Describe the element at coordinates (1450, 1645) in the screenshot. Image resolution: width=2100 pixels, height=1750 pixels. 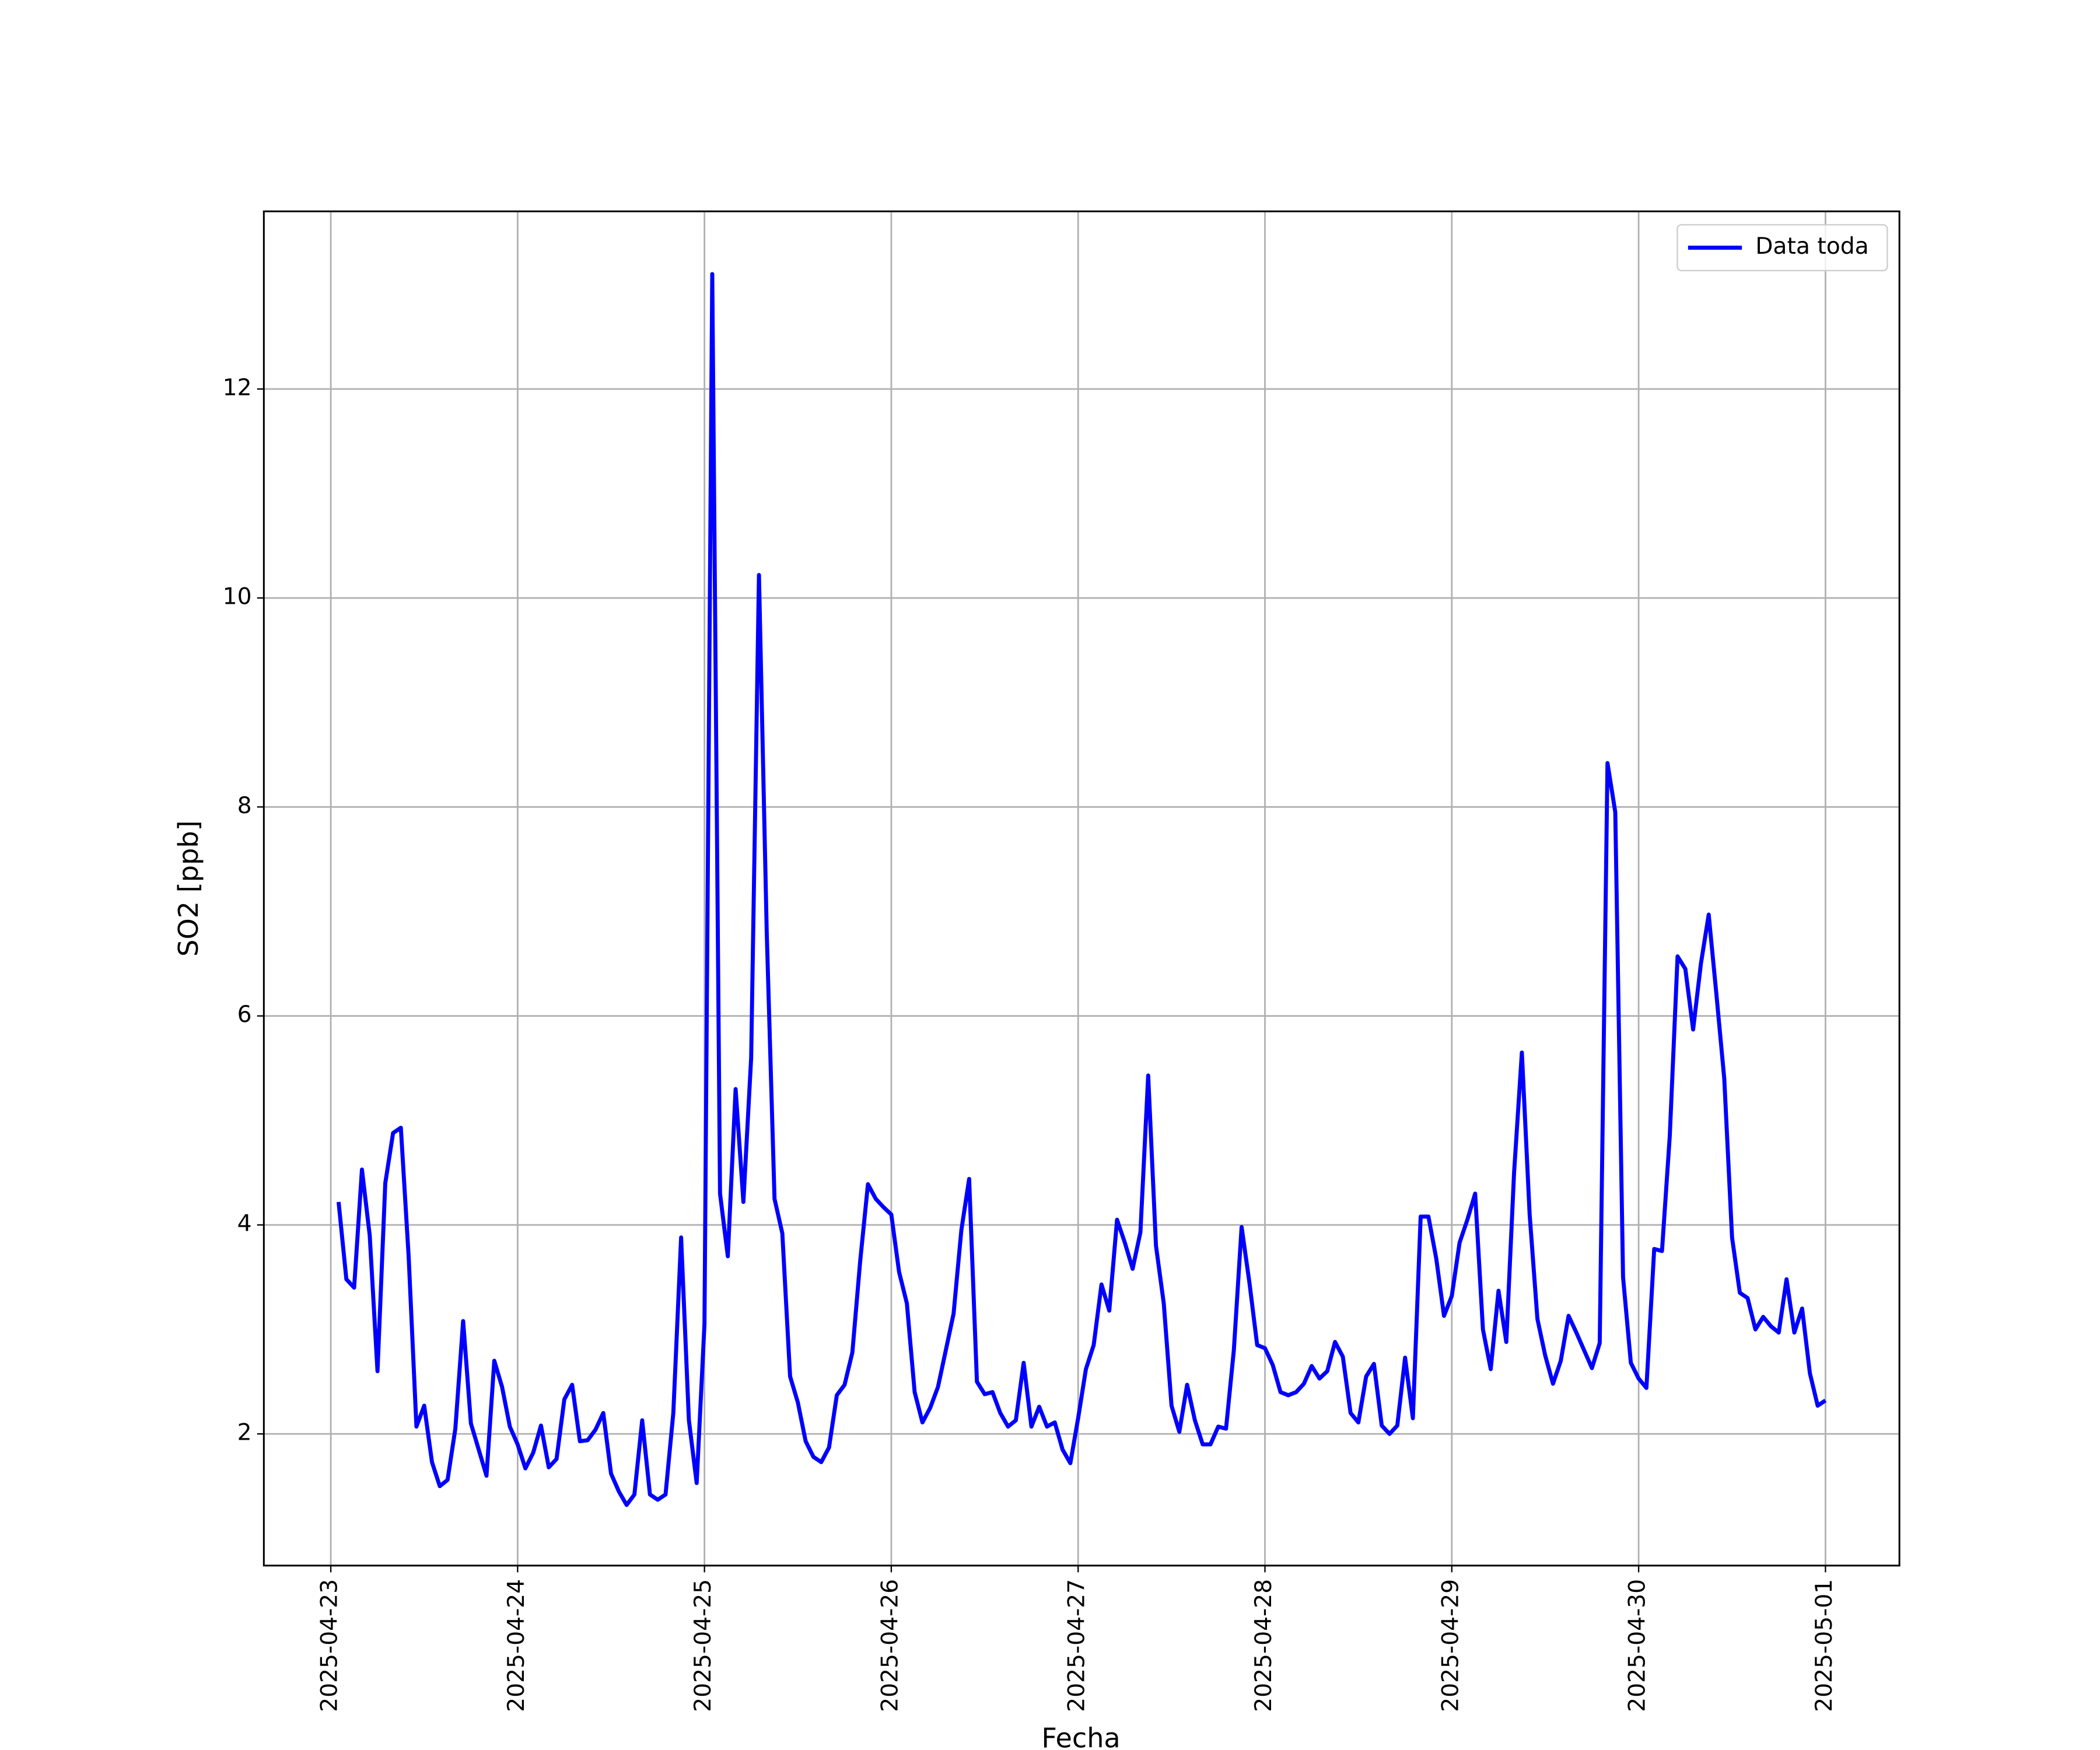
I see `x-tick-label: 2025-04-29` at that location.